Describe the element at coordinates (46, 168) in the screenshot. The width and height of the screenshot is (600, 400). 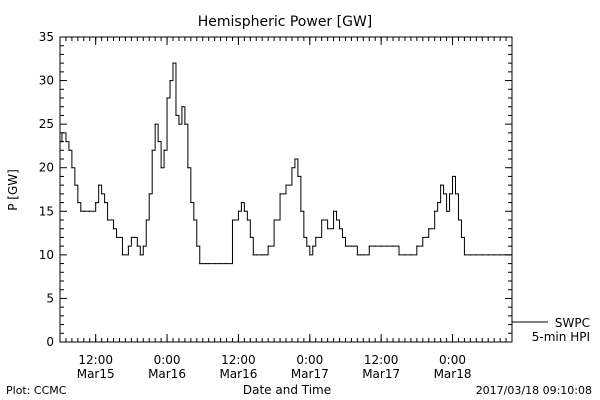
I see `y-tick-label: 20` at that location.